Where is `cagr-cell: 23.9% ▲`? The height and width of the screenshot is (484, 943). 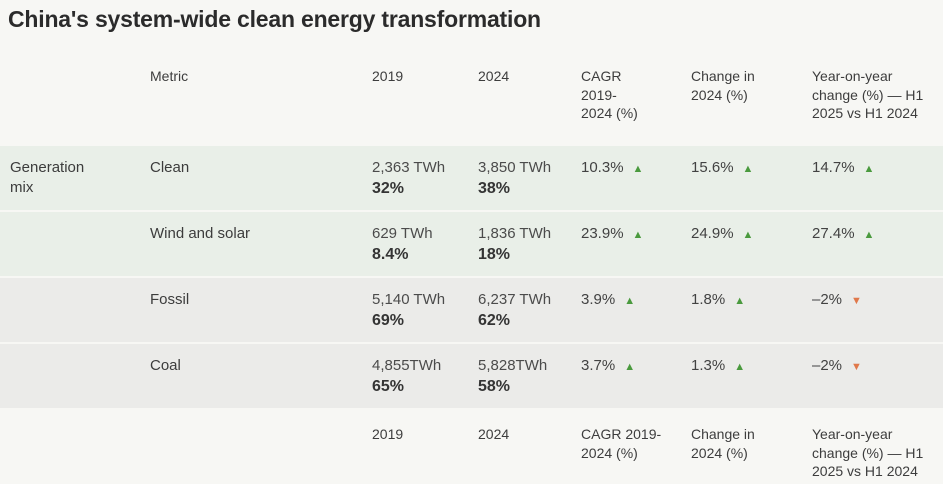
cagr-cell: 23.9% ▲ is located at coordinates (636, 250).